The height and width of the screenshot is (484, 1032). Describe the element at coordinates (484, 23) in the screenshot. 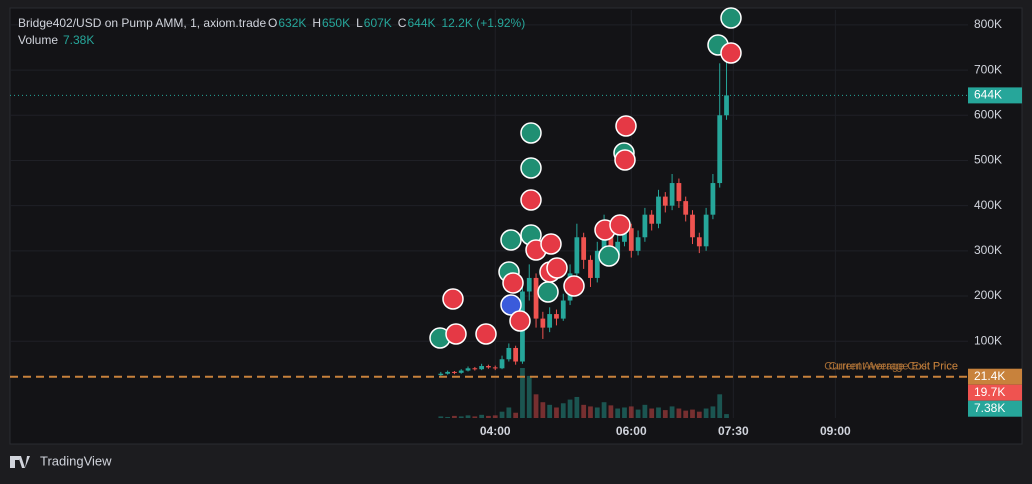

I see `legend-change: 12.2K (+1.92%)` at that location.